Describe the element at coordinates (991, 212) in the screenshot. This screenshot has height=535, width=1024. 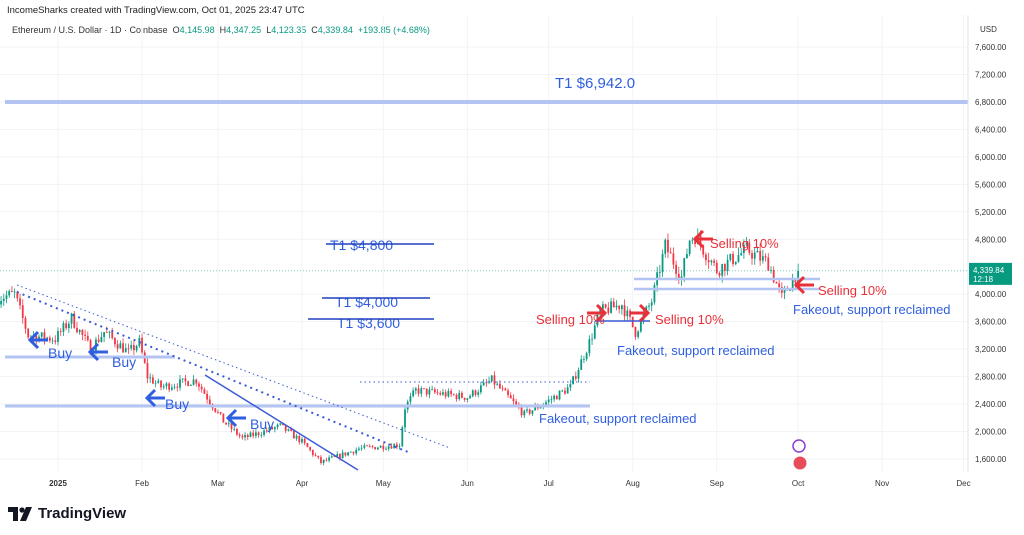
I see `y-tick-label: 5,200.00` at that location.